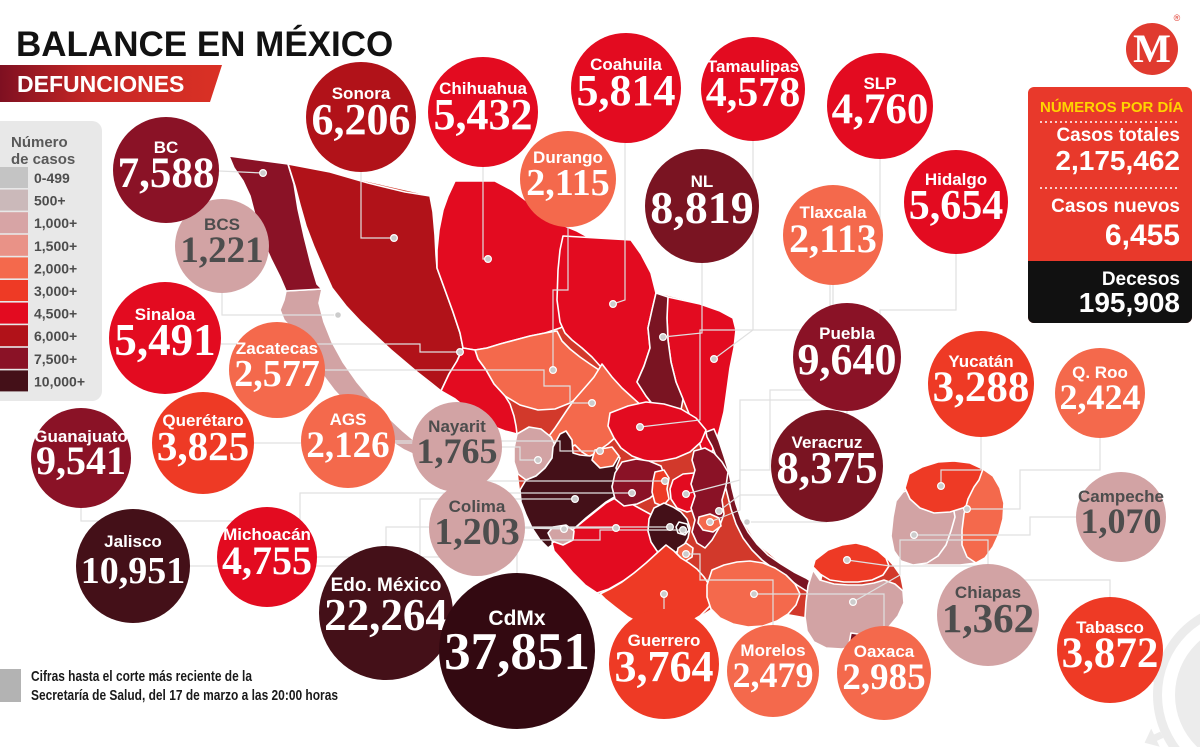 The image size is (1200, 752). Describe the element at coordinates (164, 340) in the screenshot. I see `svg-text: 5,491` at that location.